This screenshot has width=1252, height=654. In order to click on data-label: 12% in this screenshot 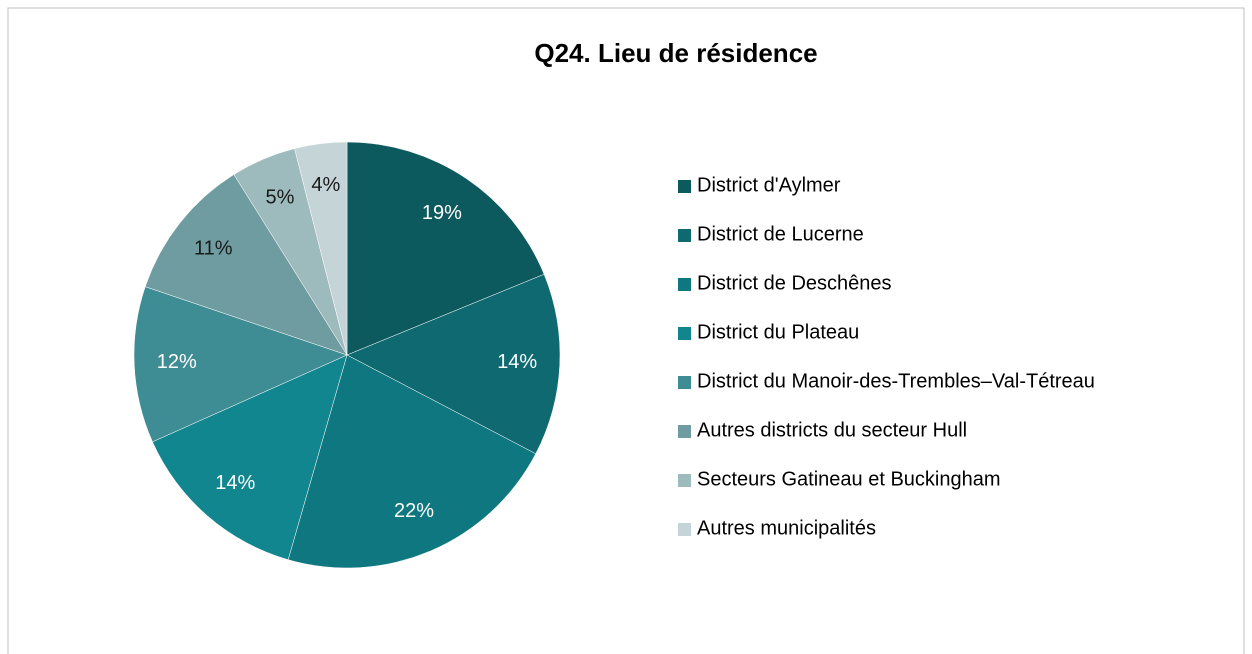, I will do `click(177, 362)`.